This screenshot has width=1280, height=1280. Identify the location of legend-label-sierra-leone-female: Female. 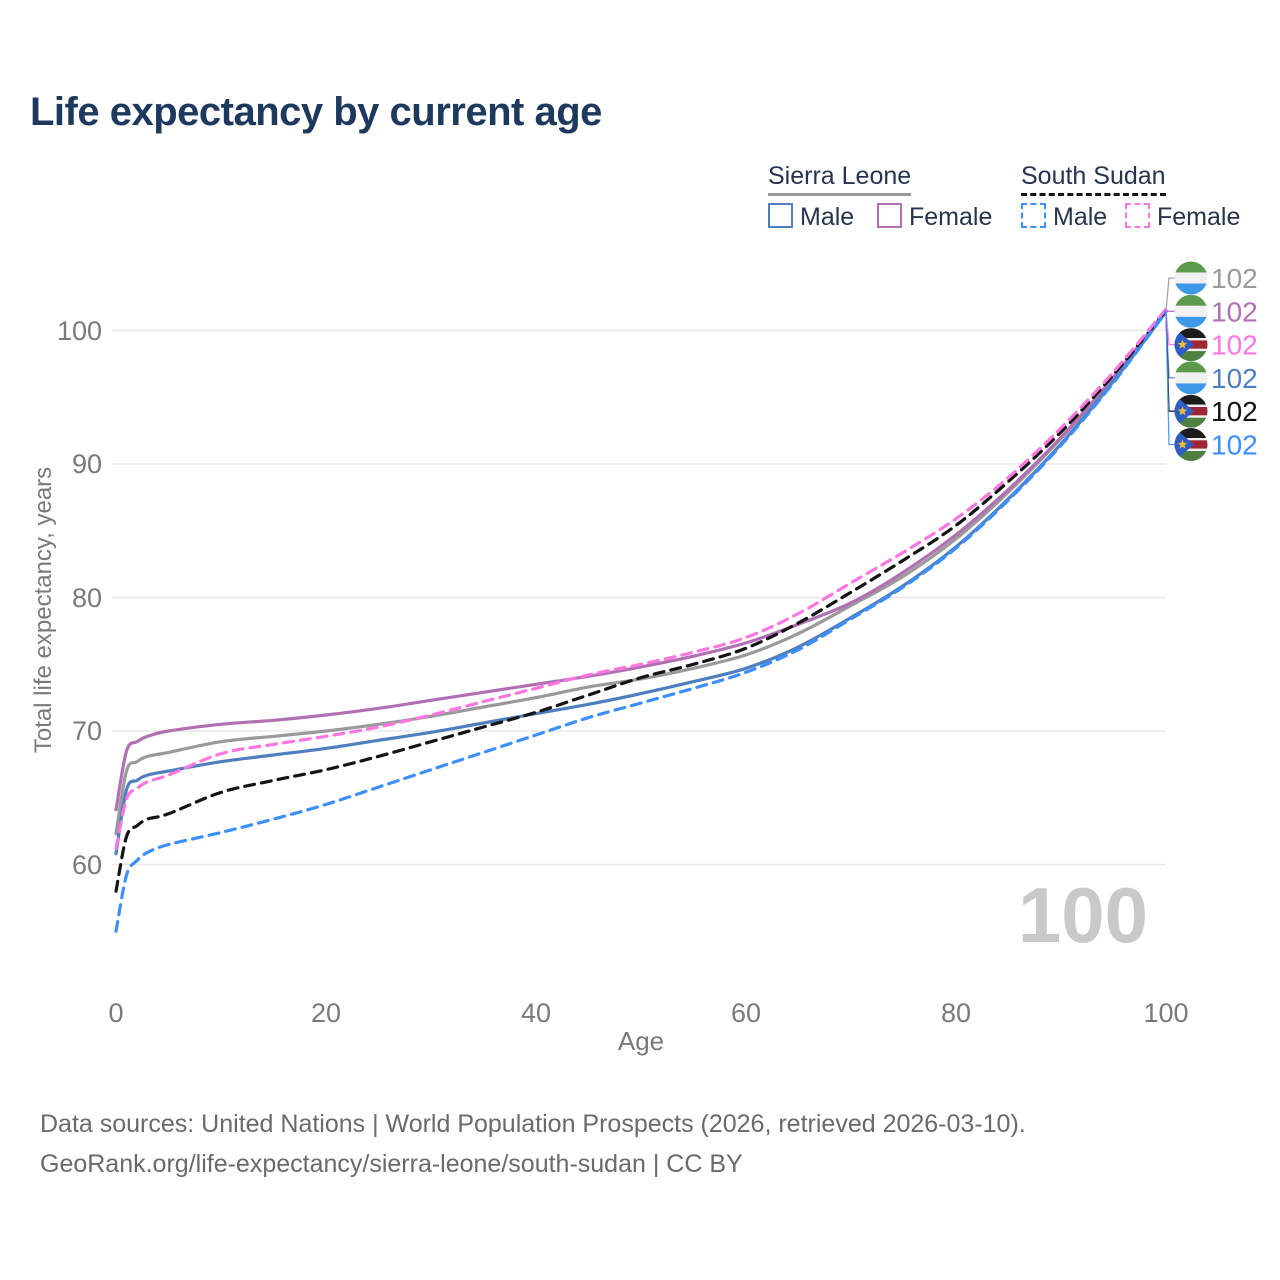
(951, 217).